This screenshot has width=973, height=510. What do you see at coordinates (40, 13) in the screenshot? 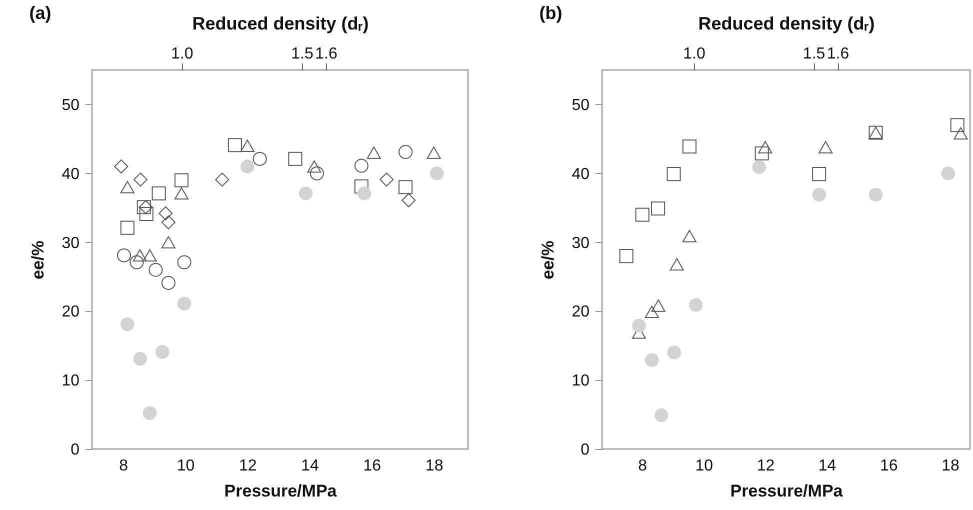
I see `chart-title: (a)` at bounding box center [40, 13].